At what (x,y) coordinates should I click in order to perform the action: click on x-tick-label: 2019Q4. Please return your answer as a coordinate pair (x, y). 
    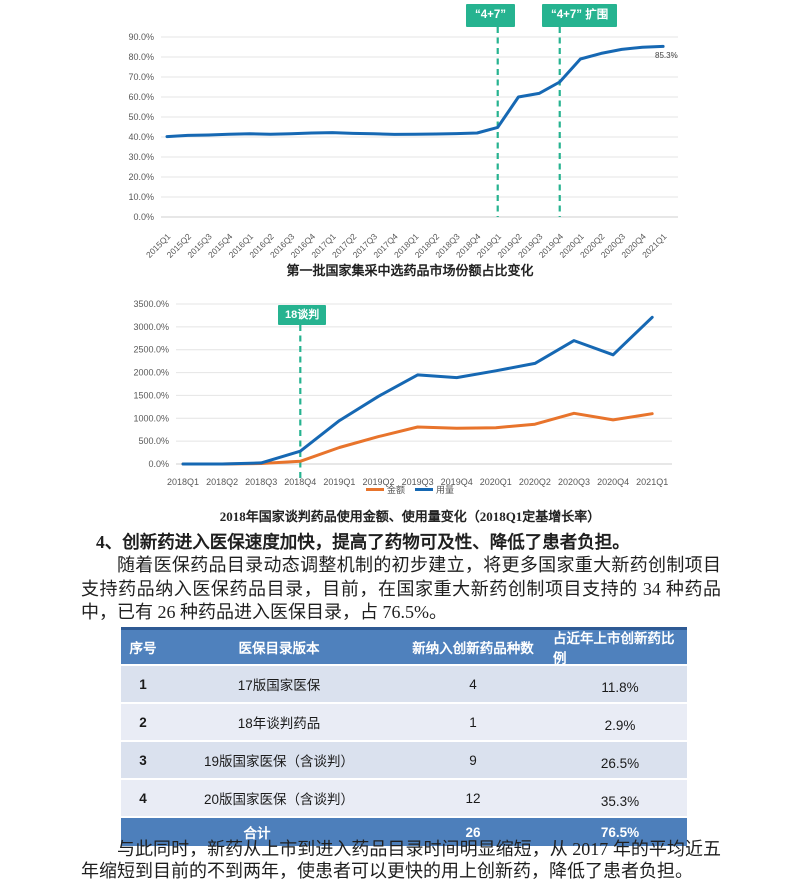
    Looking at the image, I should click on (457, 482).